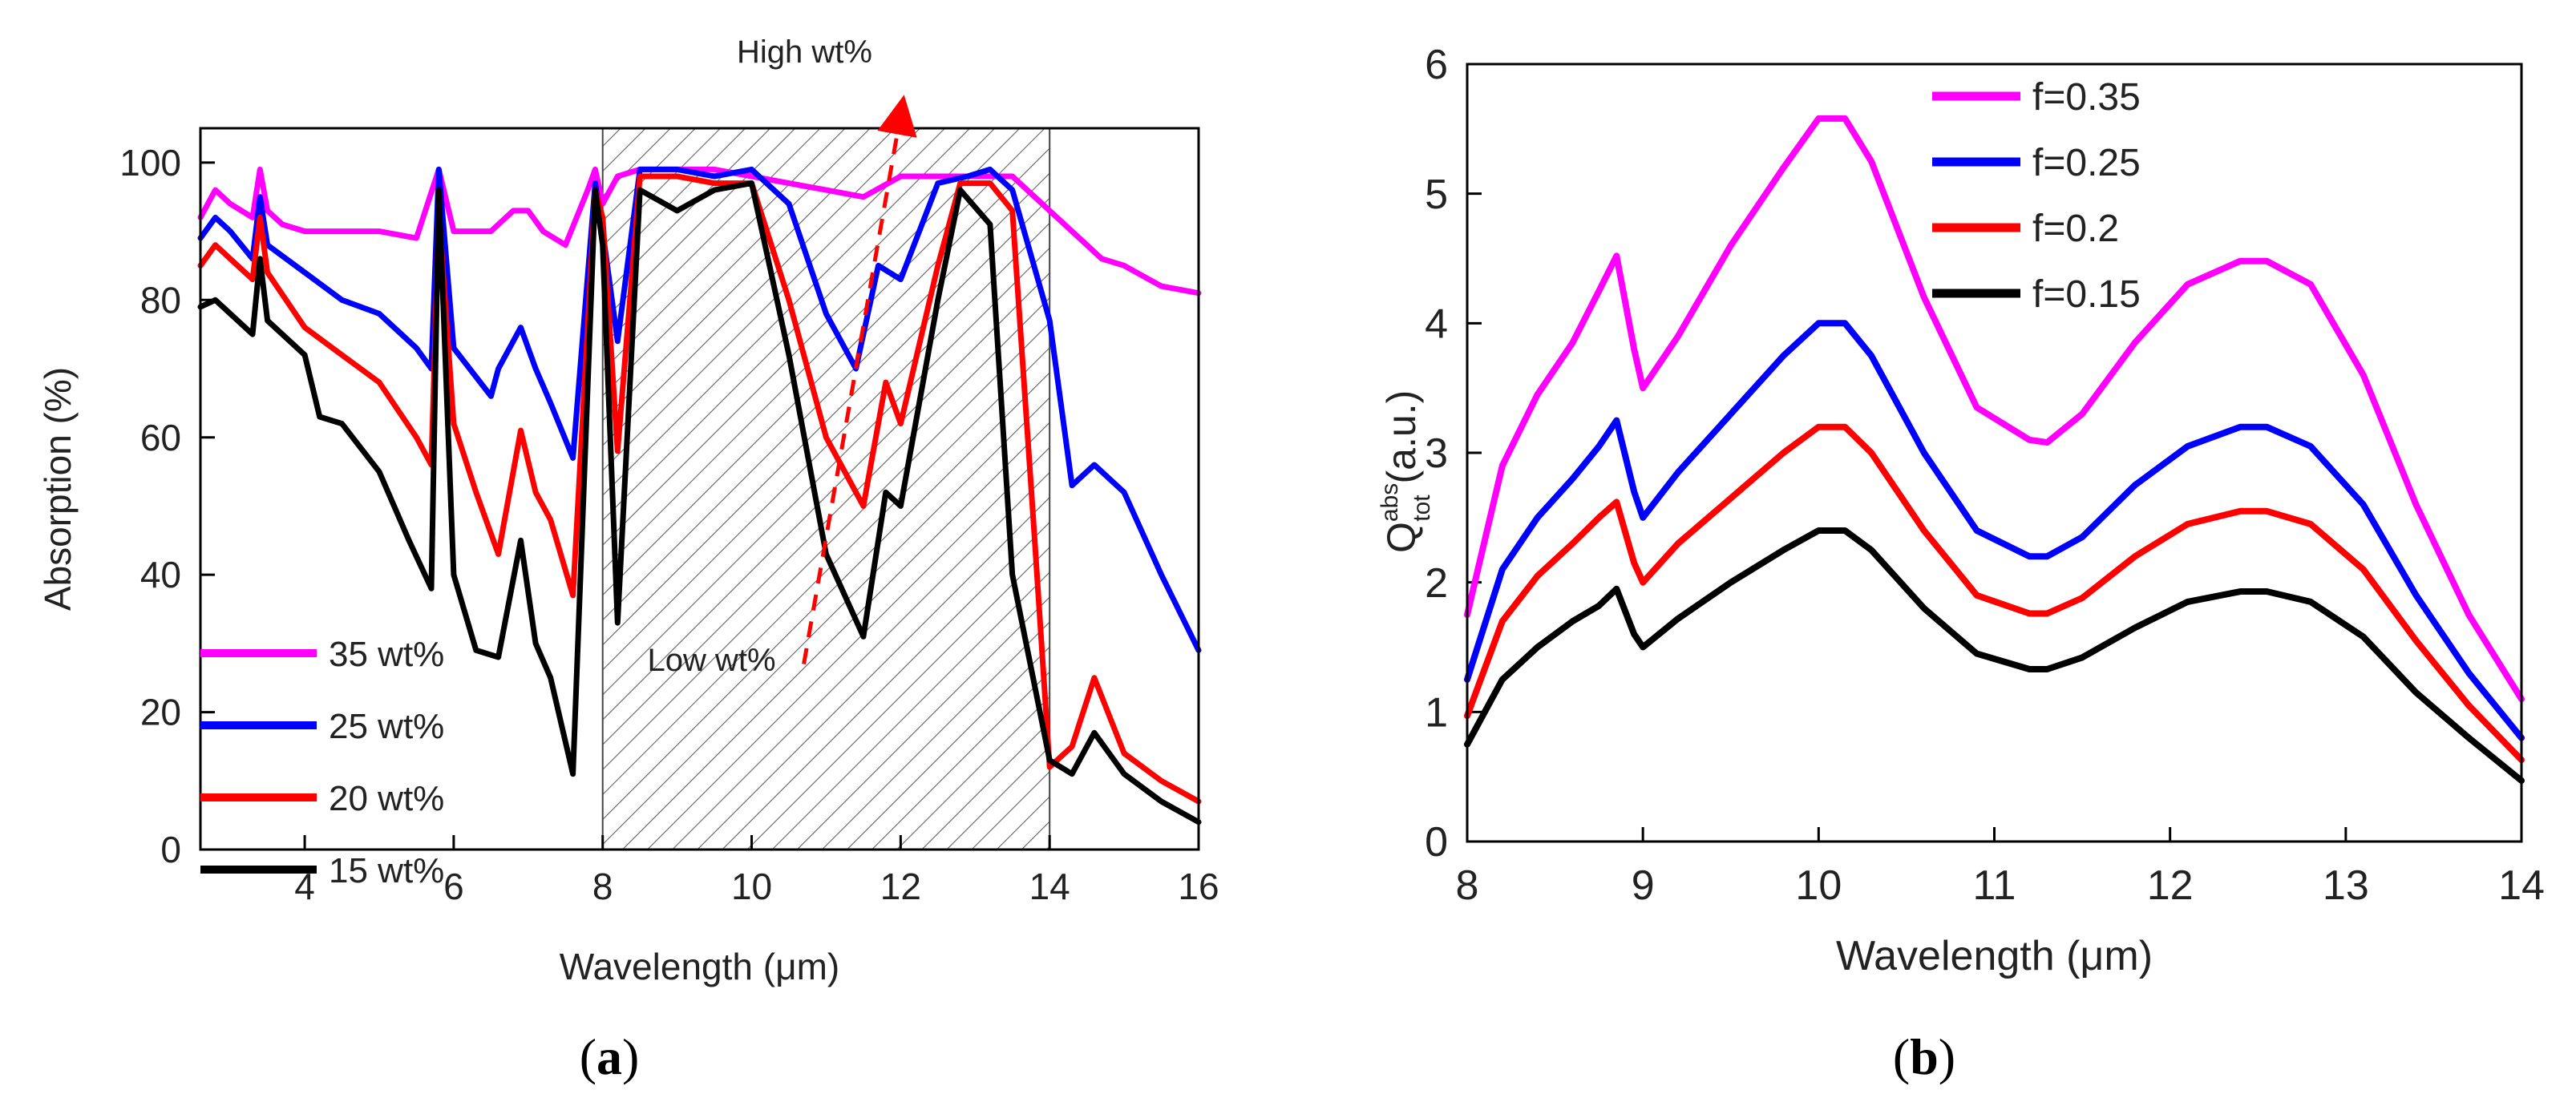 This screenshot has width=2576, height=1106. Describe the element at coordinates (1401, 537) in the screenshot. I see `chart-b-ylabel-main: Q` at that location.